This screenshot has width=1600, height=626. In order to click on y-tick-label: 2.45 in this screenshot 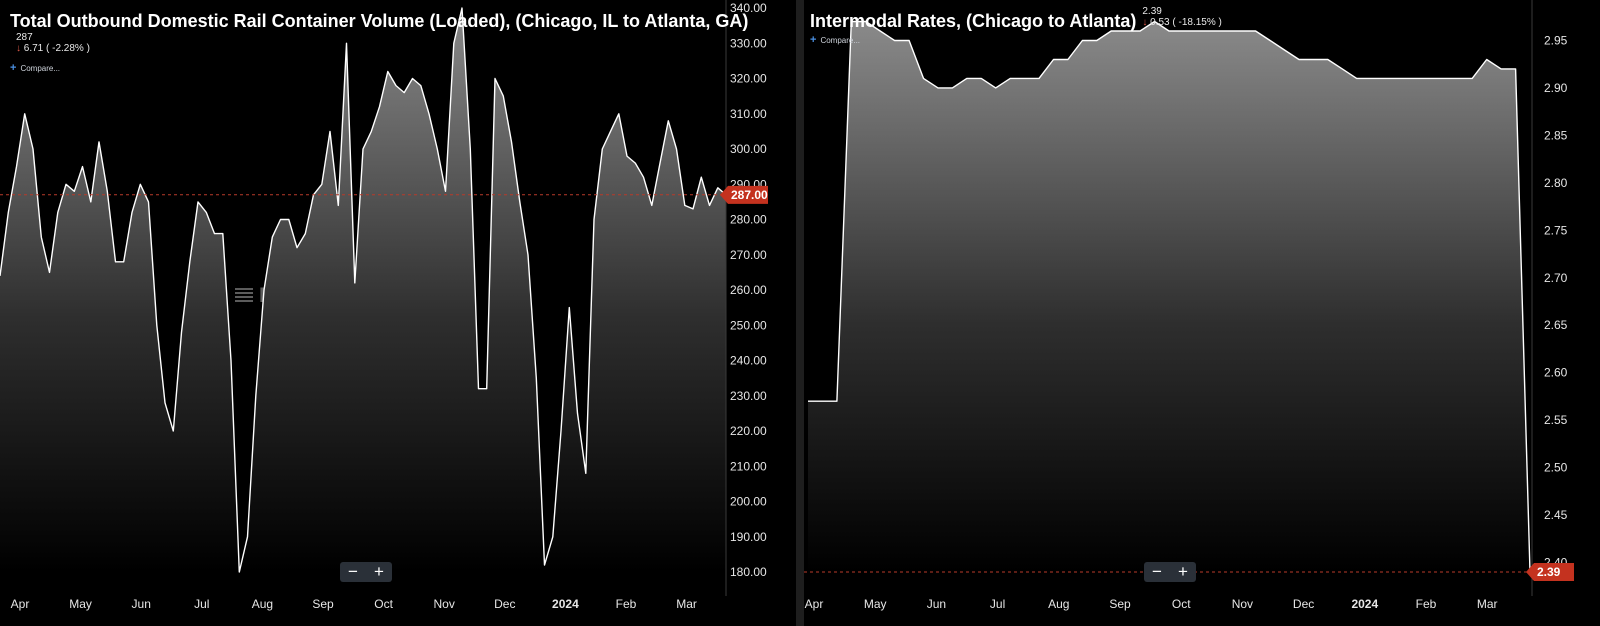, I will do `click(1556, 515)`.